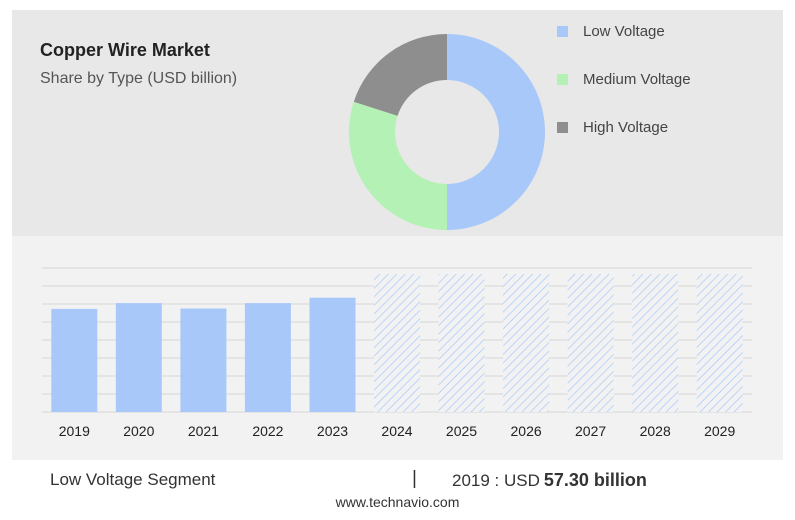  I want to click on x-tick-label-2023: 2023, so click(332, 431).